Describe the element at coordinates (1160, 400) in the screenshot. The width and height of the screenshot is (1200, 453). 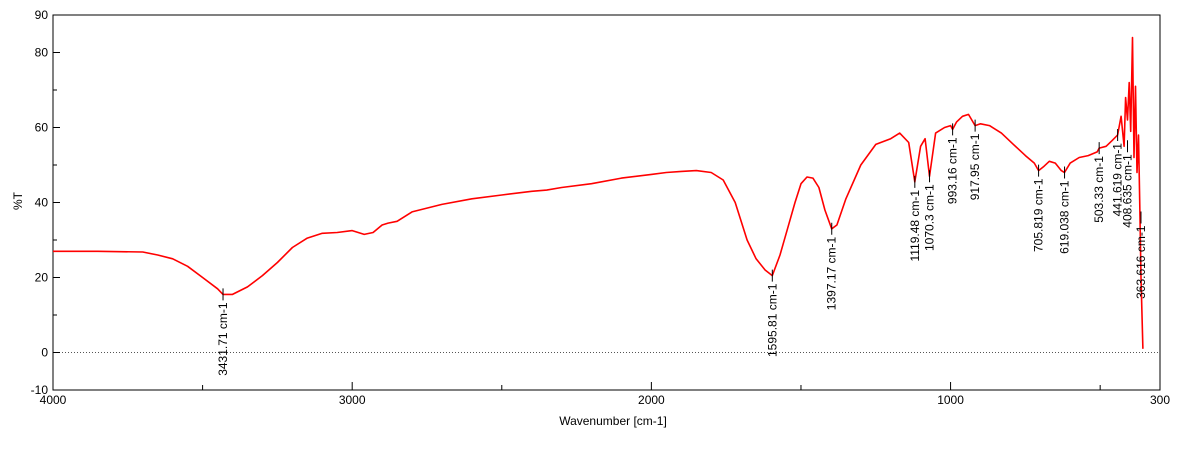
I see `x-tick-label: 300` at that location.